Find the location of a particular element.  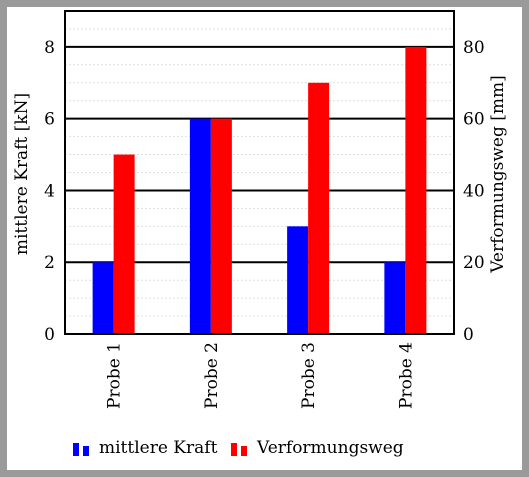

right-tick-label: 40 is located at coordinates (474, 191).